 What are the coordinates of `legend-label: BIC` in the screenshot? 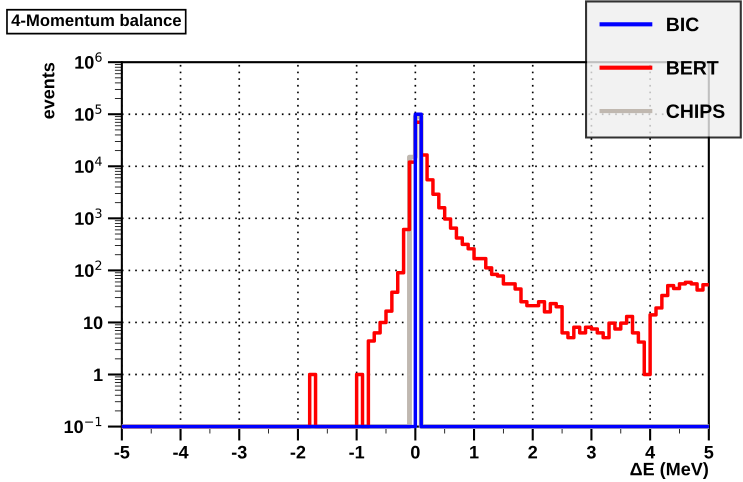 It's located at (683, 25).